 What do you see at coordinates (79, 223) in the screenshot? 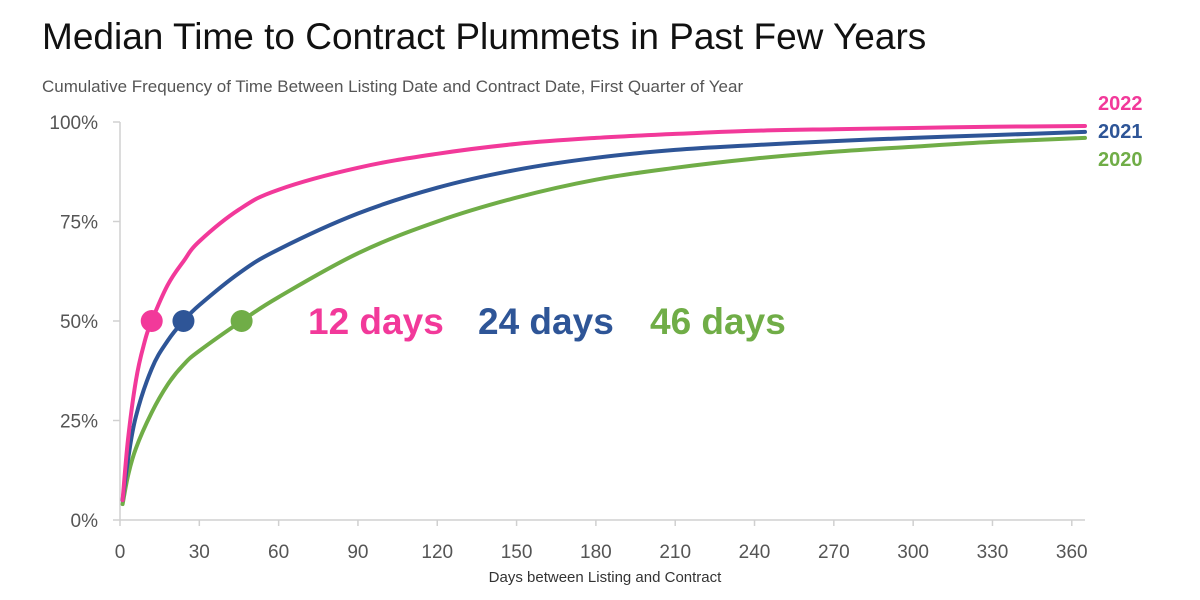
I see `y-tick-label: 75%` at bounding box center [79, 223].